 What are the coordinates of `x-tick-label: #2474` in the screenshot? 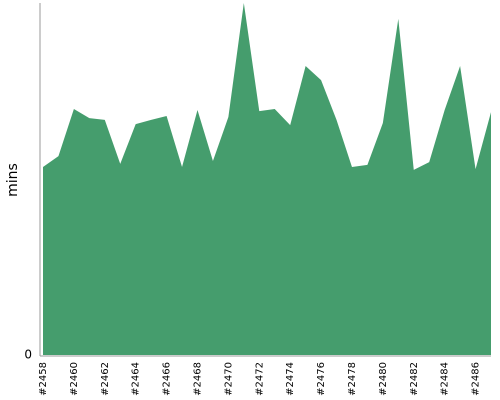 It's located at (290, 379).